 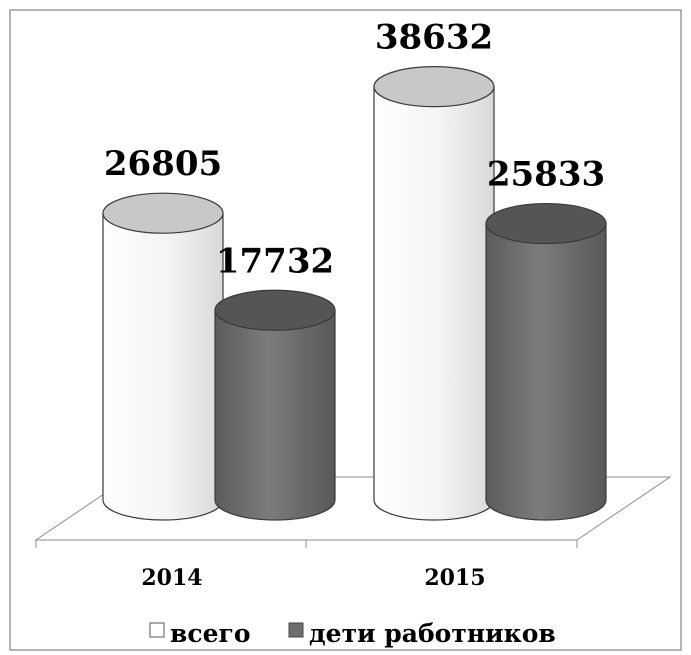 I want to click on legend-swatch-total, so click(x=157, y=630).